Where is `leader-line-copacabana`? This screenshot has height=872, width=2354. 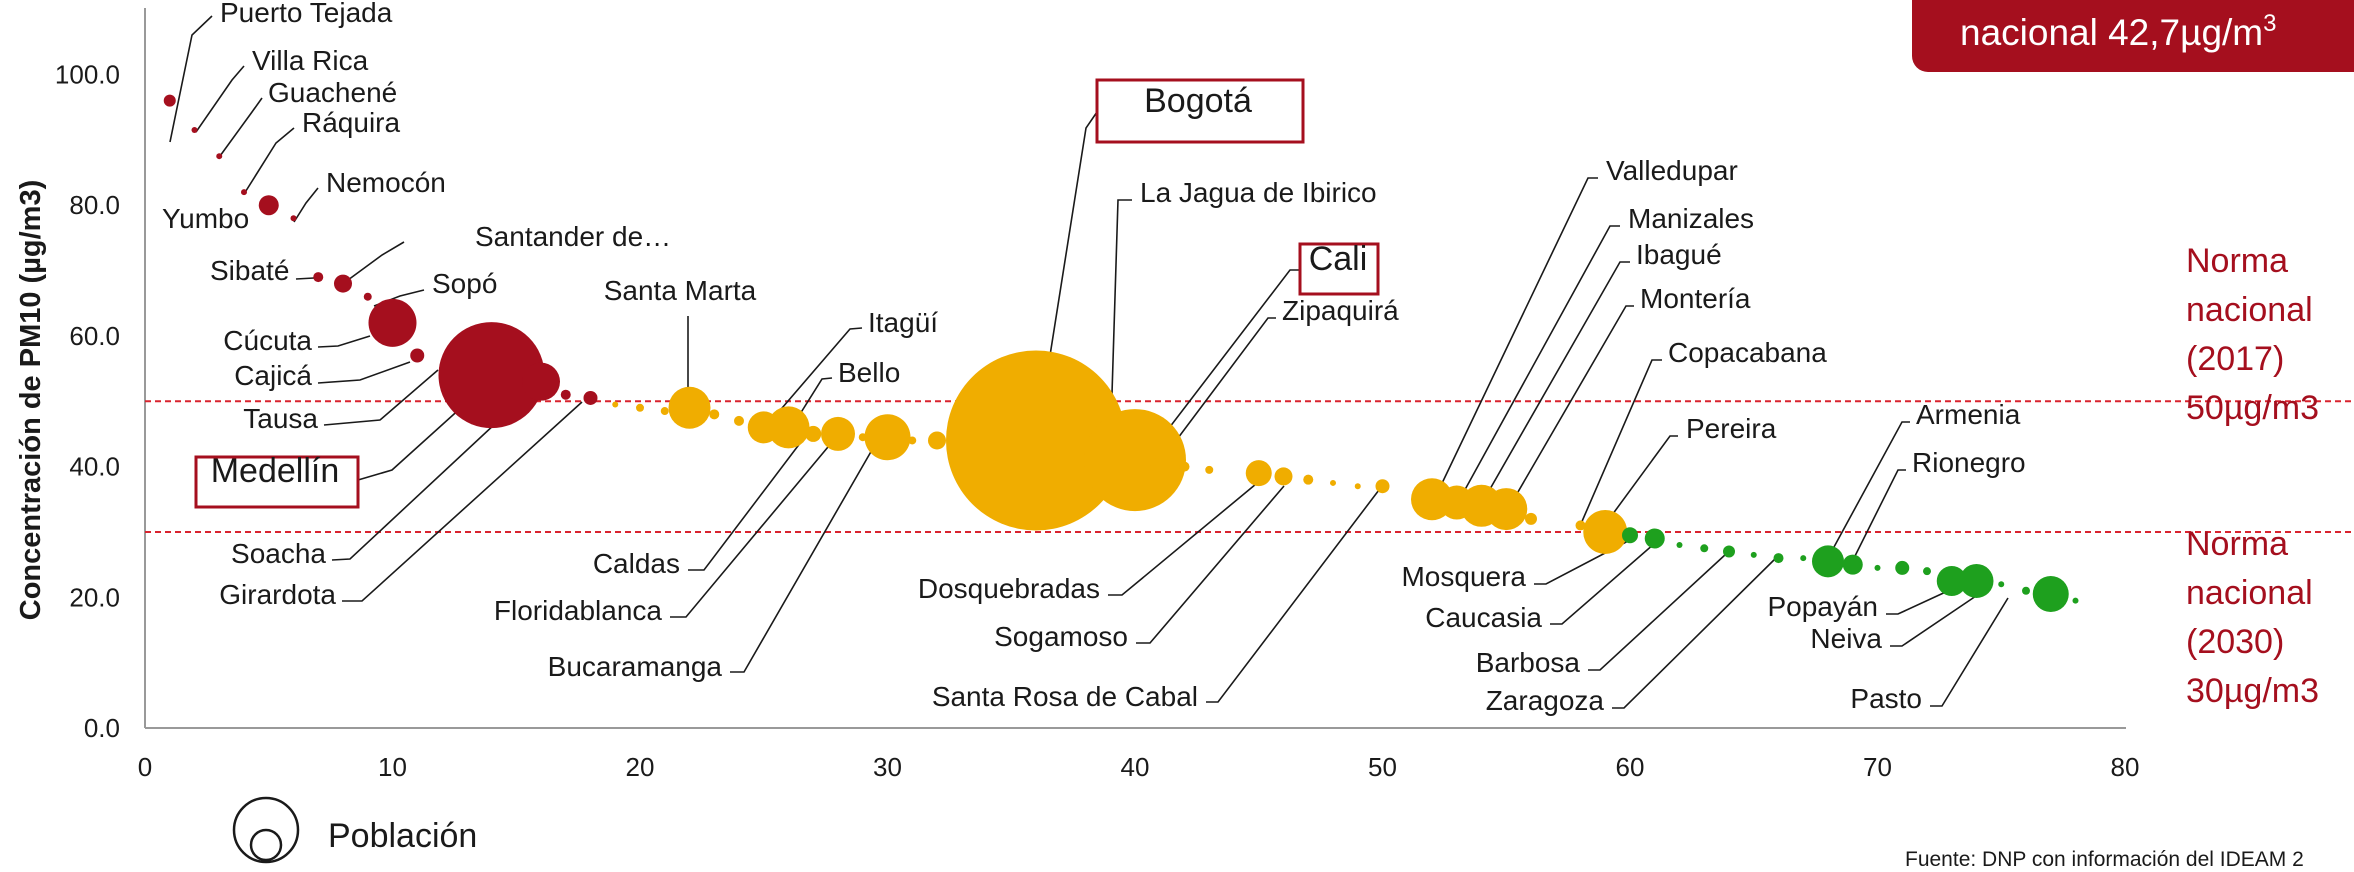 leader-line-copacabana is located at coordinates (1620, 443).